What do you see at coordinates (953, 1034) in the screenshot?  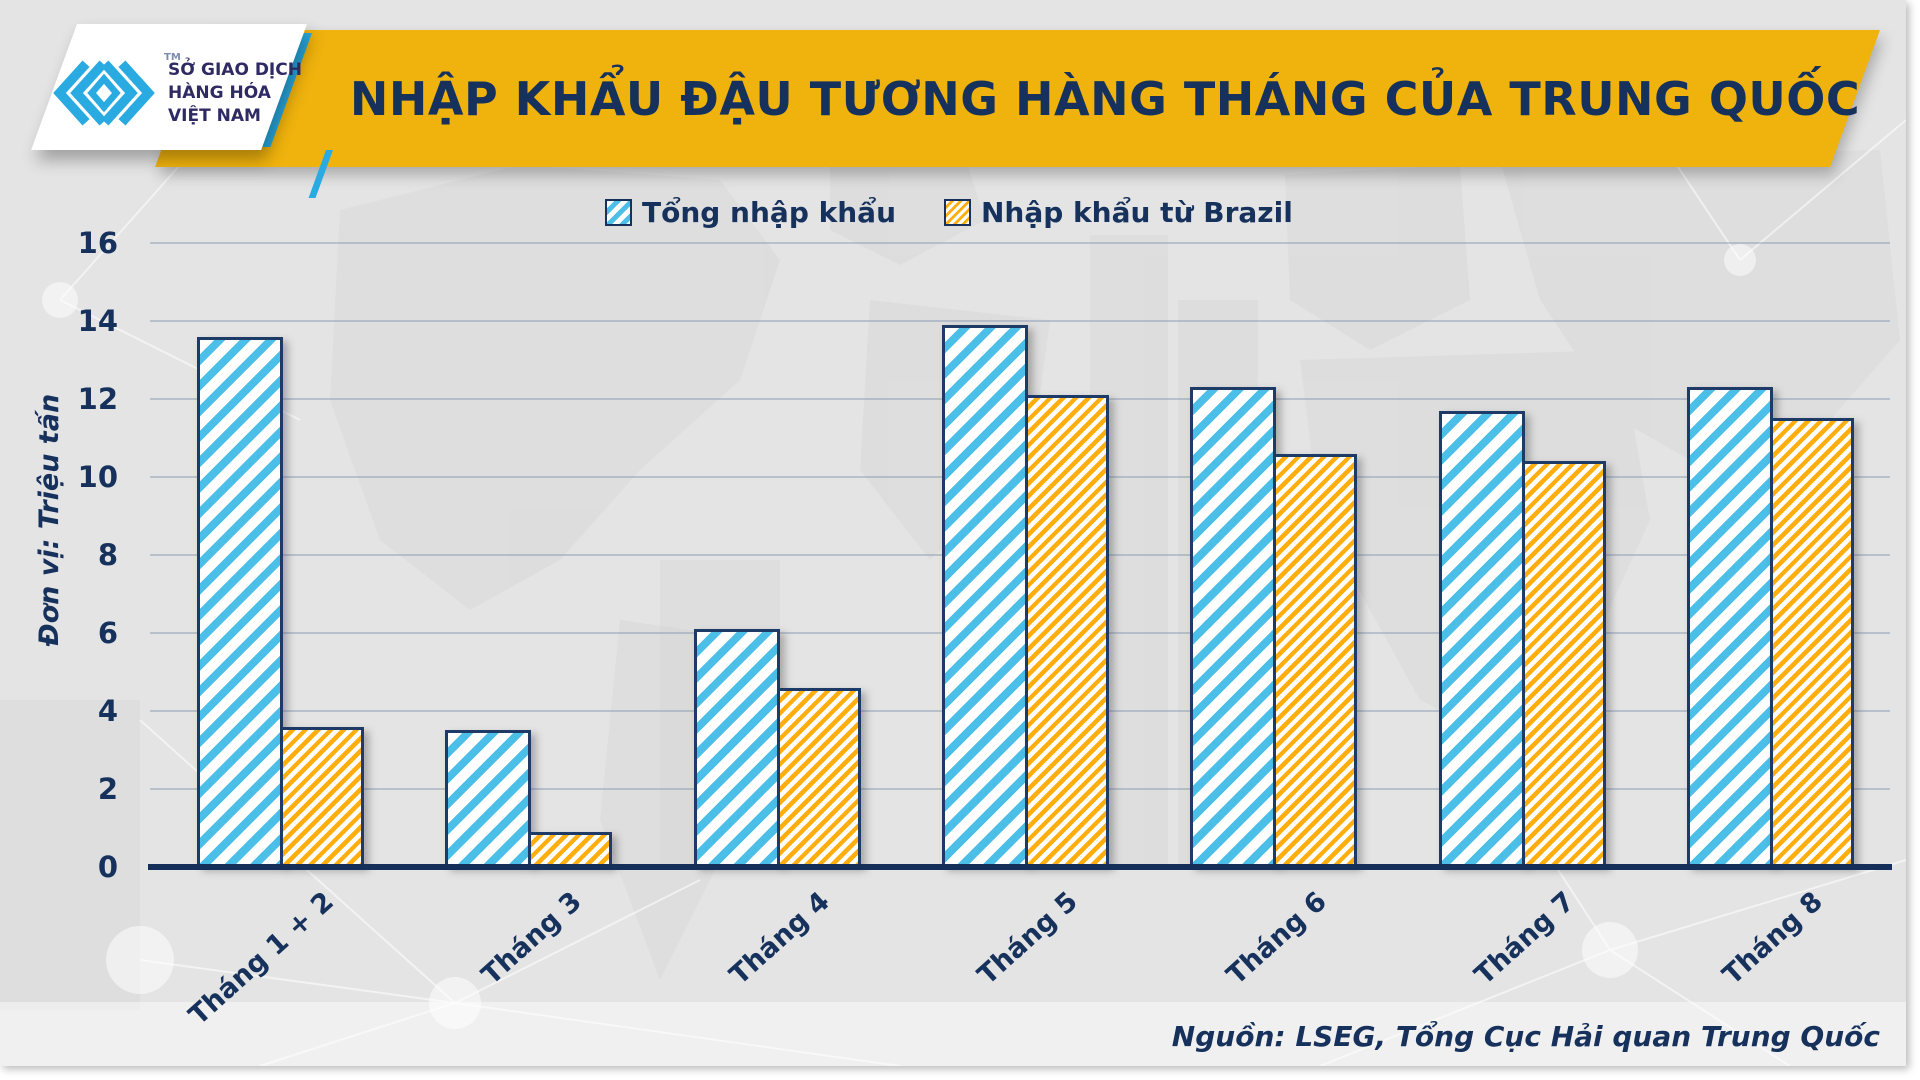 I see `bottom-strip-decoration` at bounding box center [953, 1034].